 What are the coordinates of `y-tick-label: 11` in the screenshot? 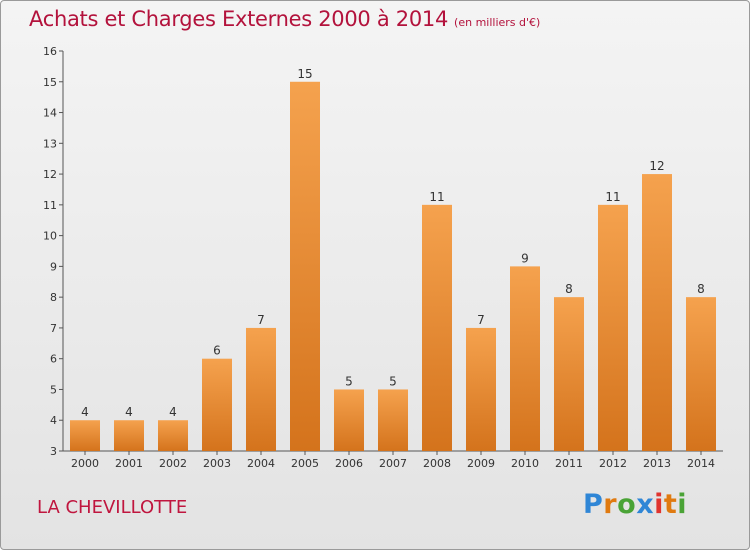 It's located at (50, 205).